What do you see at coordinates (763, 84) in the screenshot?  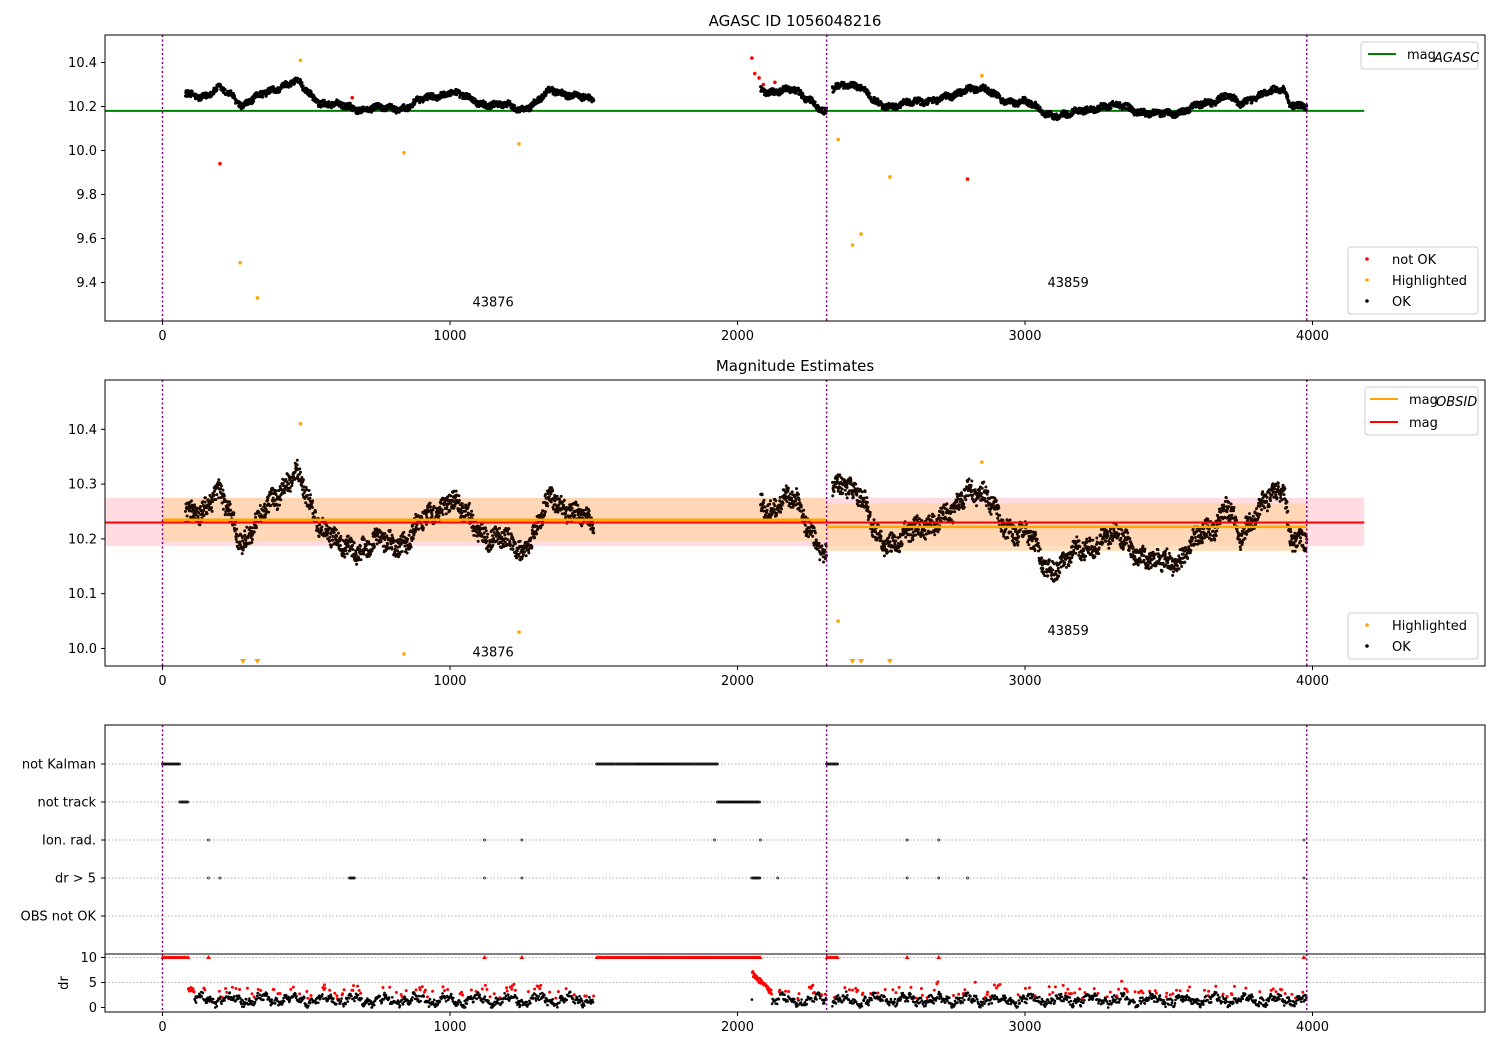 I see `not-ok-point` at bounding box center [763, 84].